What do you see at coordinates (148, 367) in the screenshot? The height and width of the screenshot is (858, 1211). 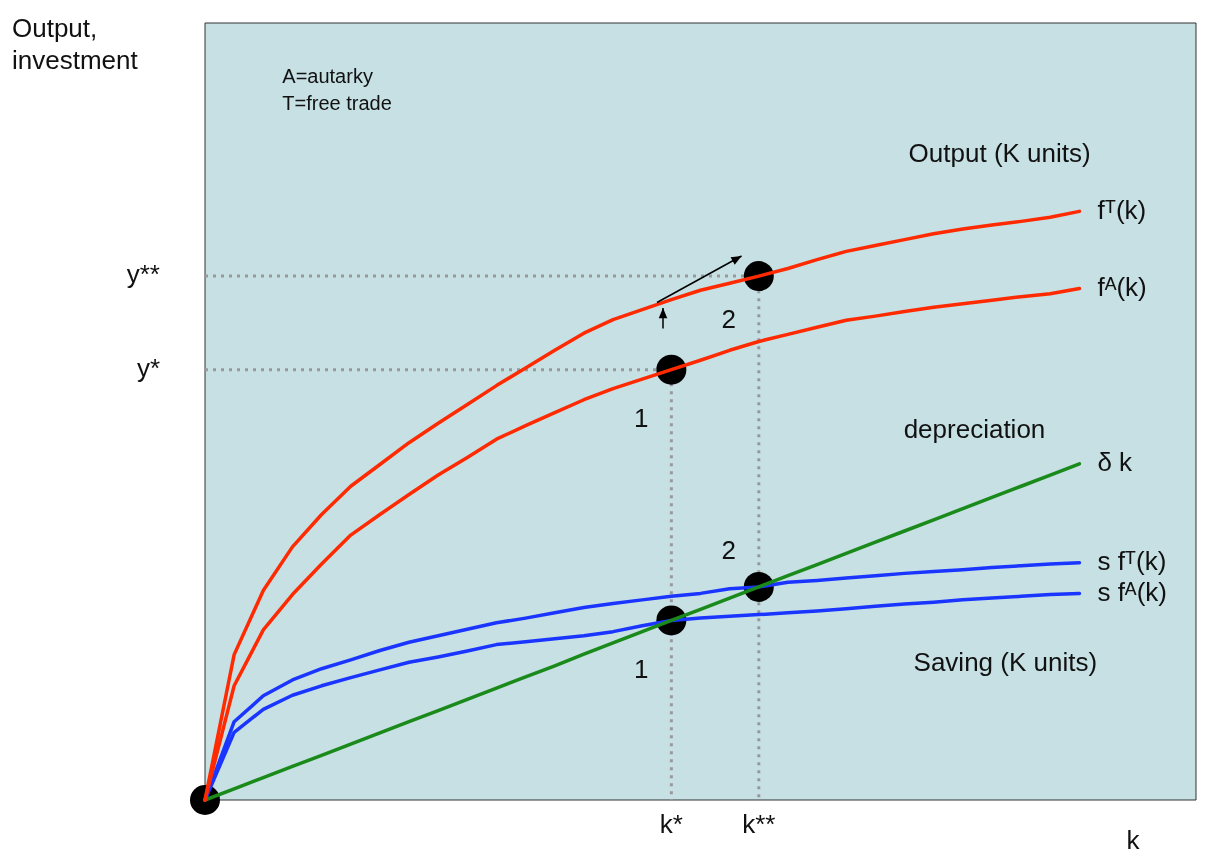 I see `text: y*` at bounding box center [148, 367].